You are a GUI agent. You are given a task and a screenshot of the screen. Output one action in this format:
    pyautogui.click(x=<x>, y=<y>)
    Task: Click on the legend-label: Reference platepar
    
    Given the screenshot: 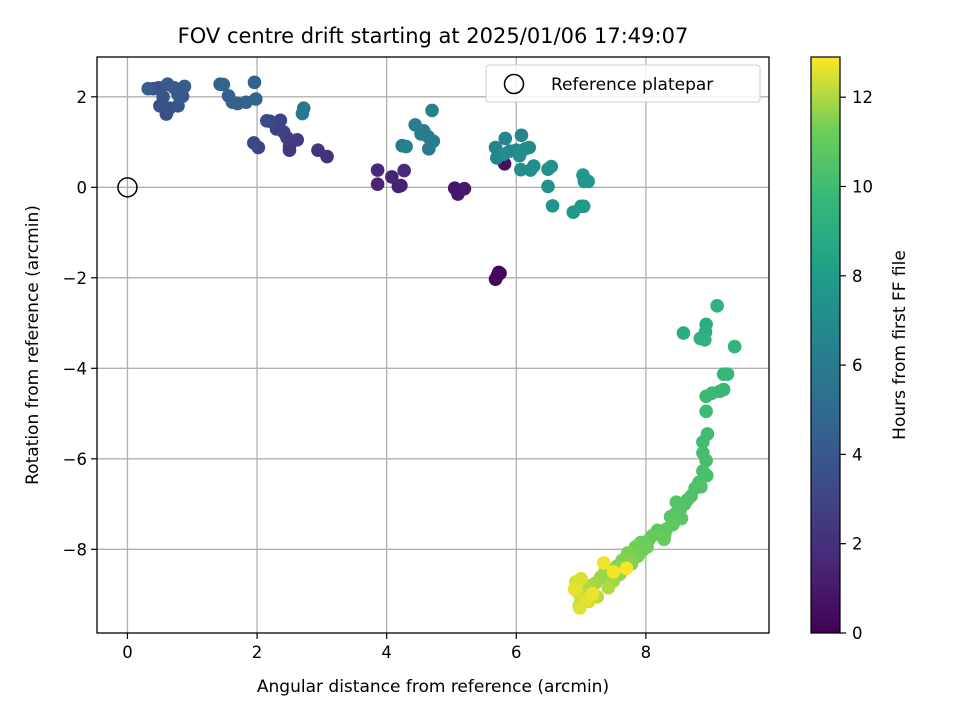 What is the action you would take?
    pyautogui.click(x=632, y=85)
    